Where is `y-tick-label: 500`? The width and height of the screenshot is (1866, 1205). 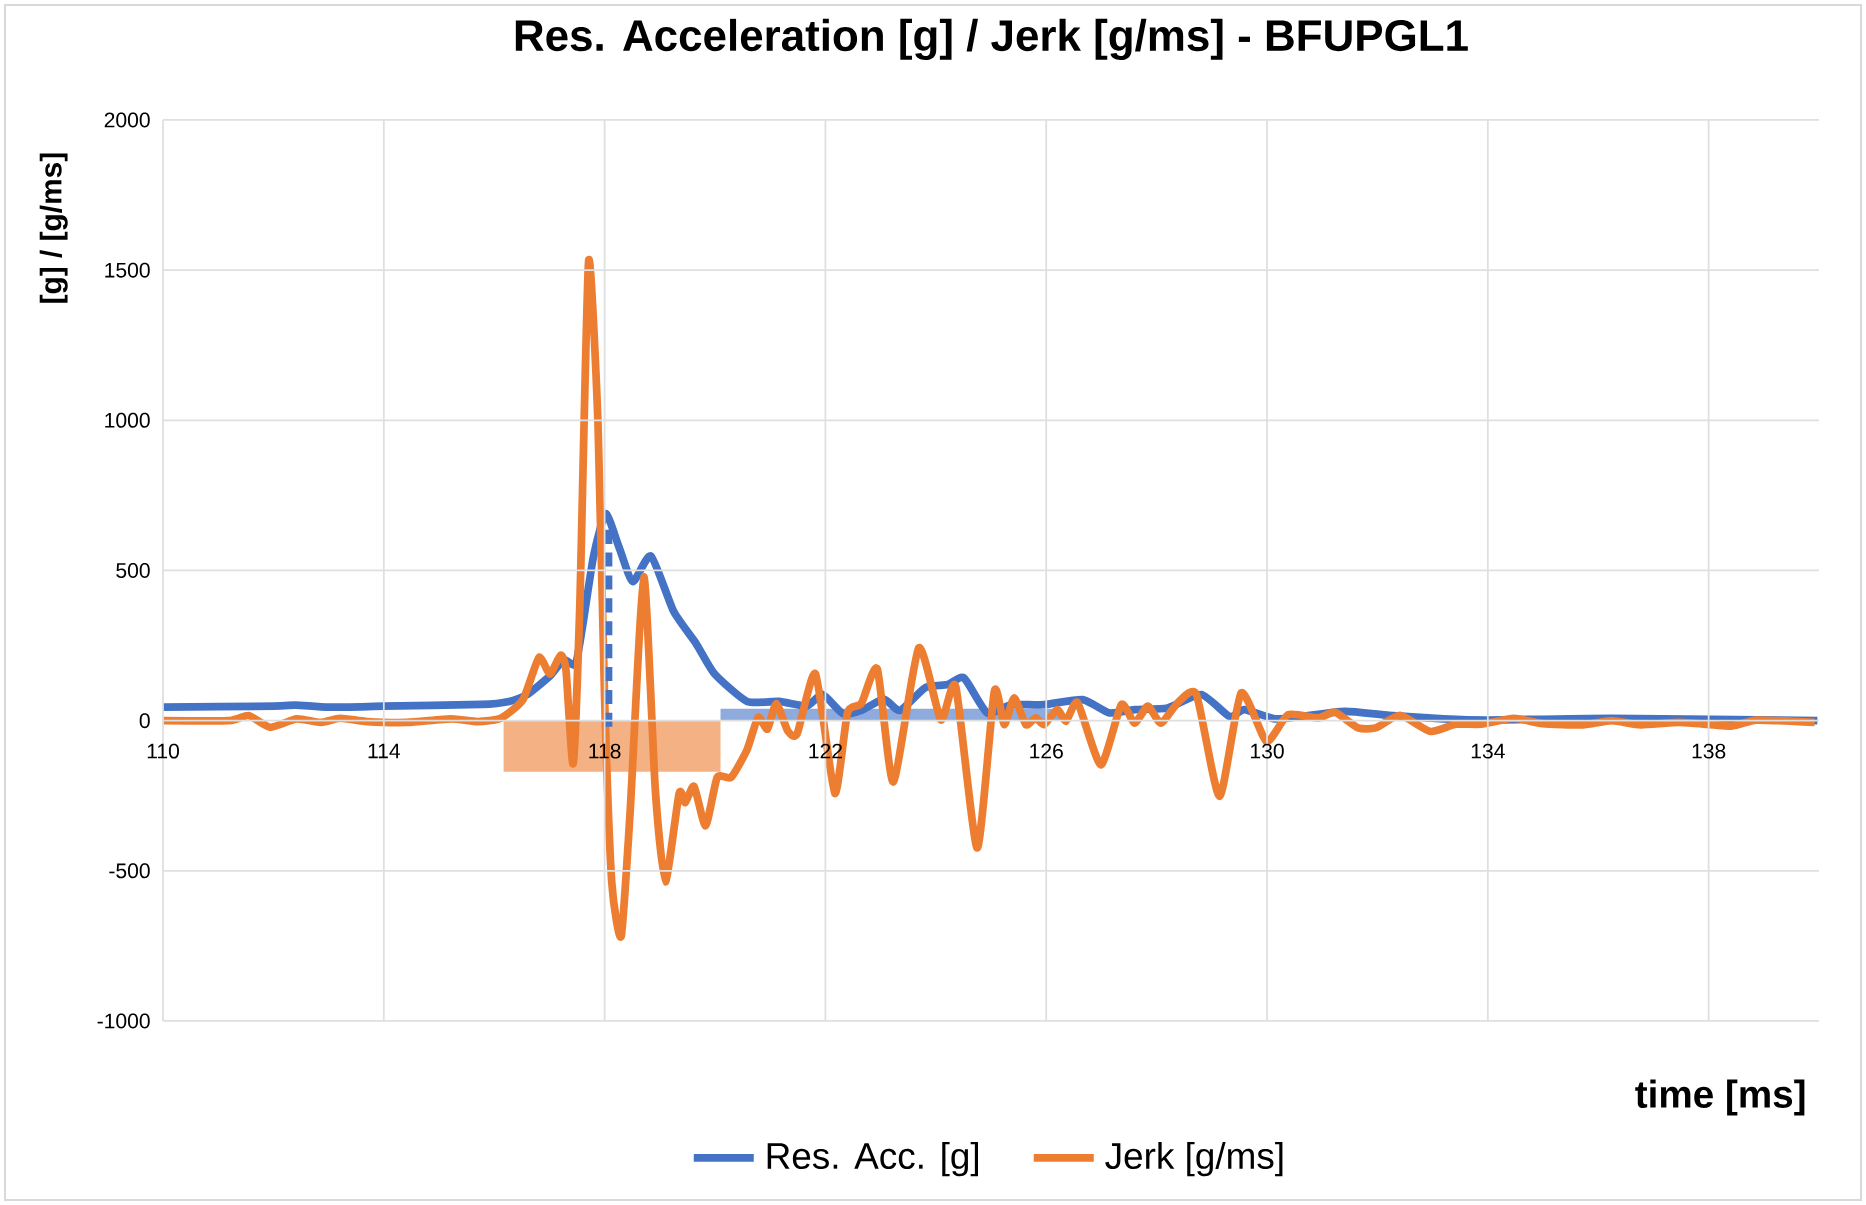
y-tick-label: 500 is located at coordinates (133, 570).